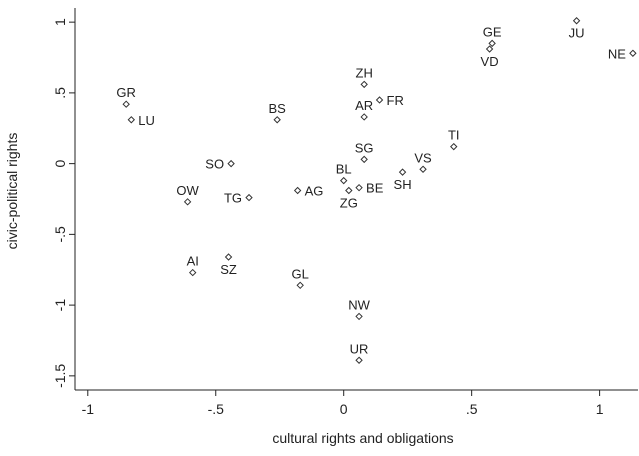  I want to click on x-tick-label: 0, so click(344, 409).